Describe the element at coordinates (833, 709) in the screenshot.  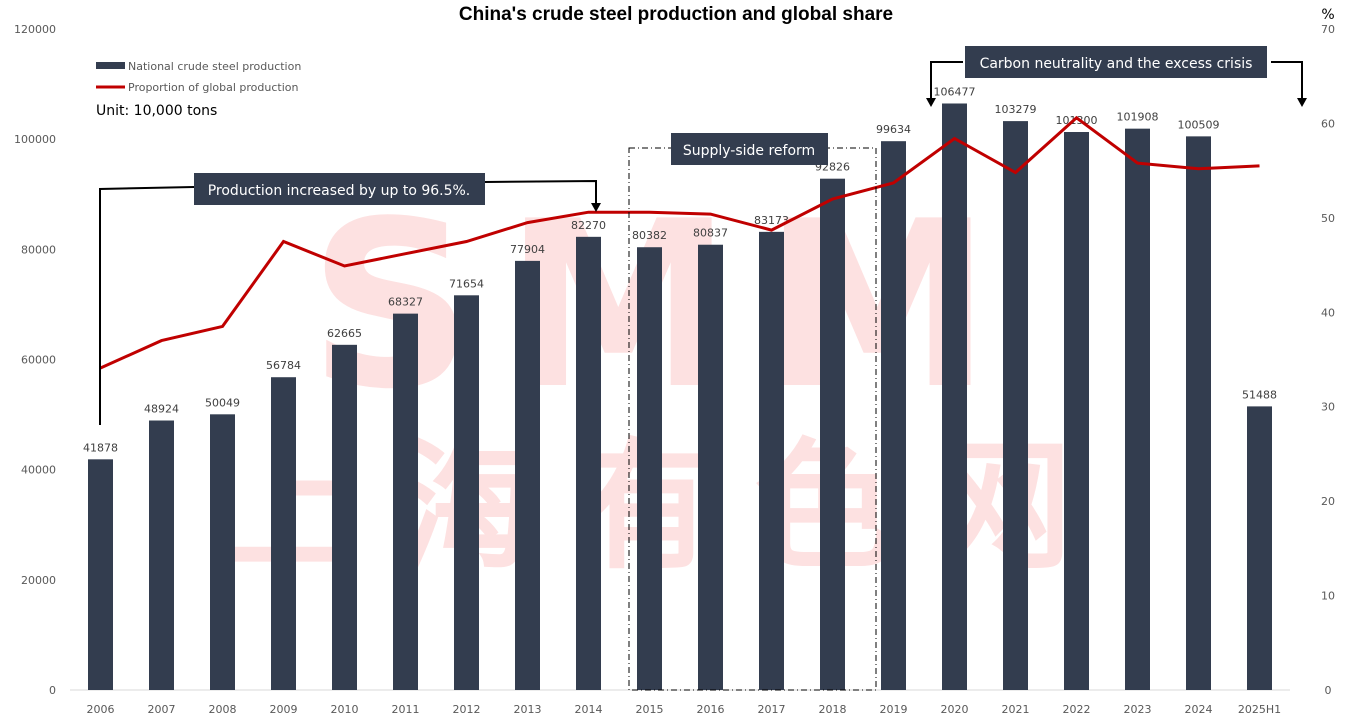
I see `x-axis-tick: 2018` at that location.